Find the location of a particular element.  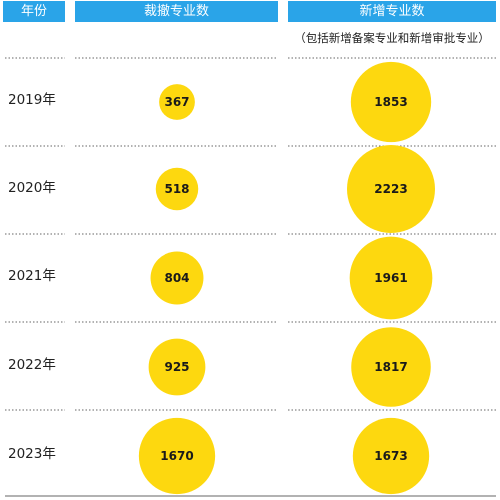

year-label-2023: 2023年 is located at coordinates (32, 454).